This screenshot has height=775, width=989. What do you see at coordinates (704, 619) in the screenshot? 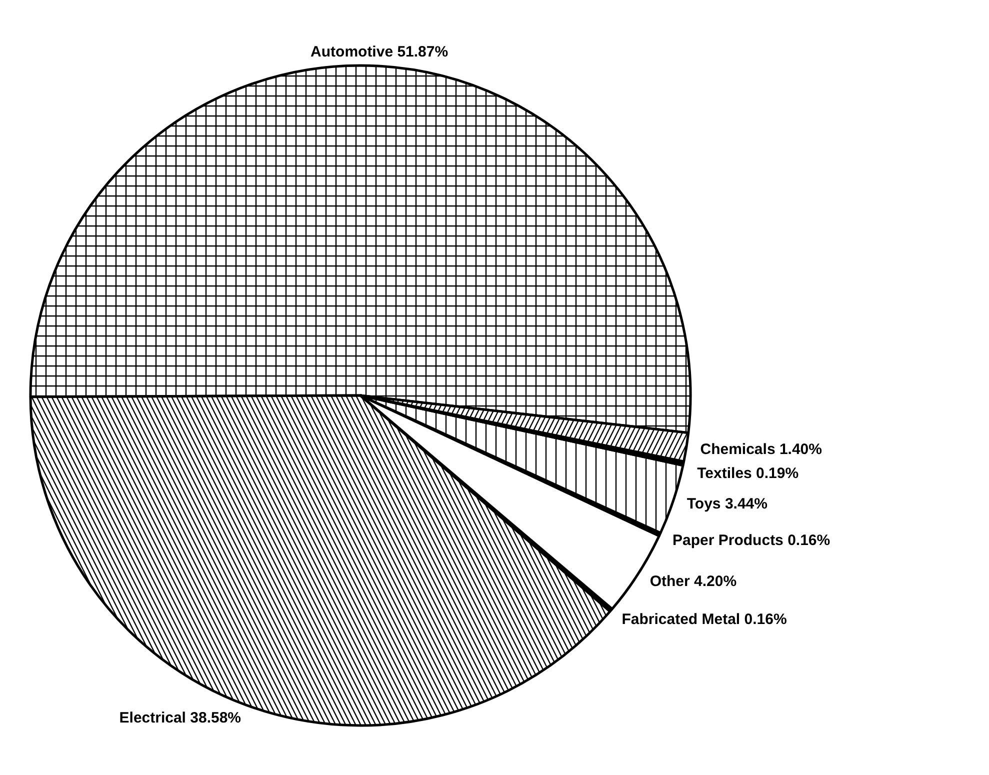
I see `slice-label: Fabricated Metal 0.16%` at bounding box center [704, 619].